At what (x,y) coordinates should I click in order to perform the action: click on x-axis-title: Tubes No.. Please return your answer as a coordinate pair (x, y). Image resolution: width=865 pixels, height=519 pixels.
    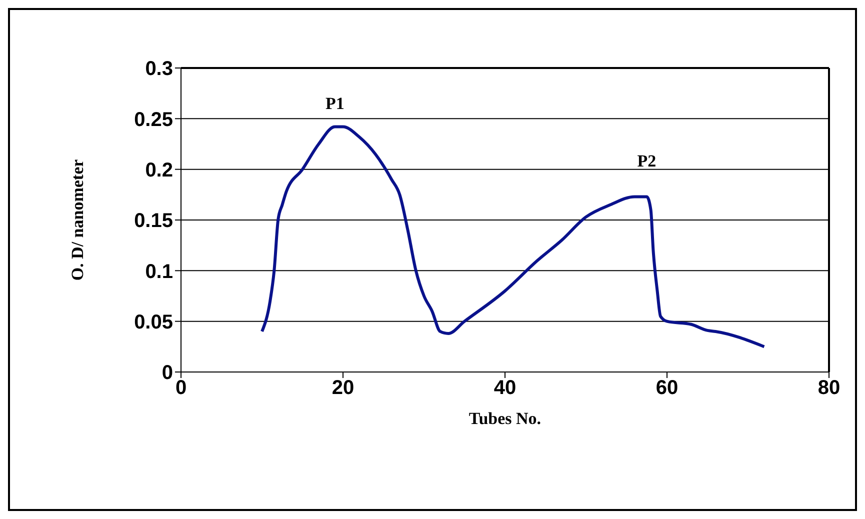
    Looking at the image, I should click on (505, 418).